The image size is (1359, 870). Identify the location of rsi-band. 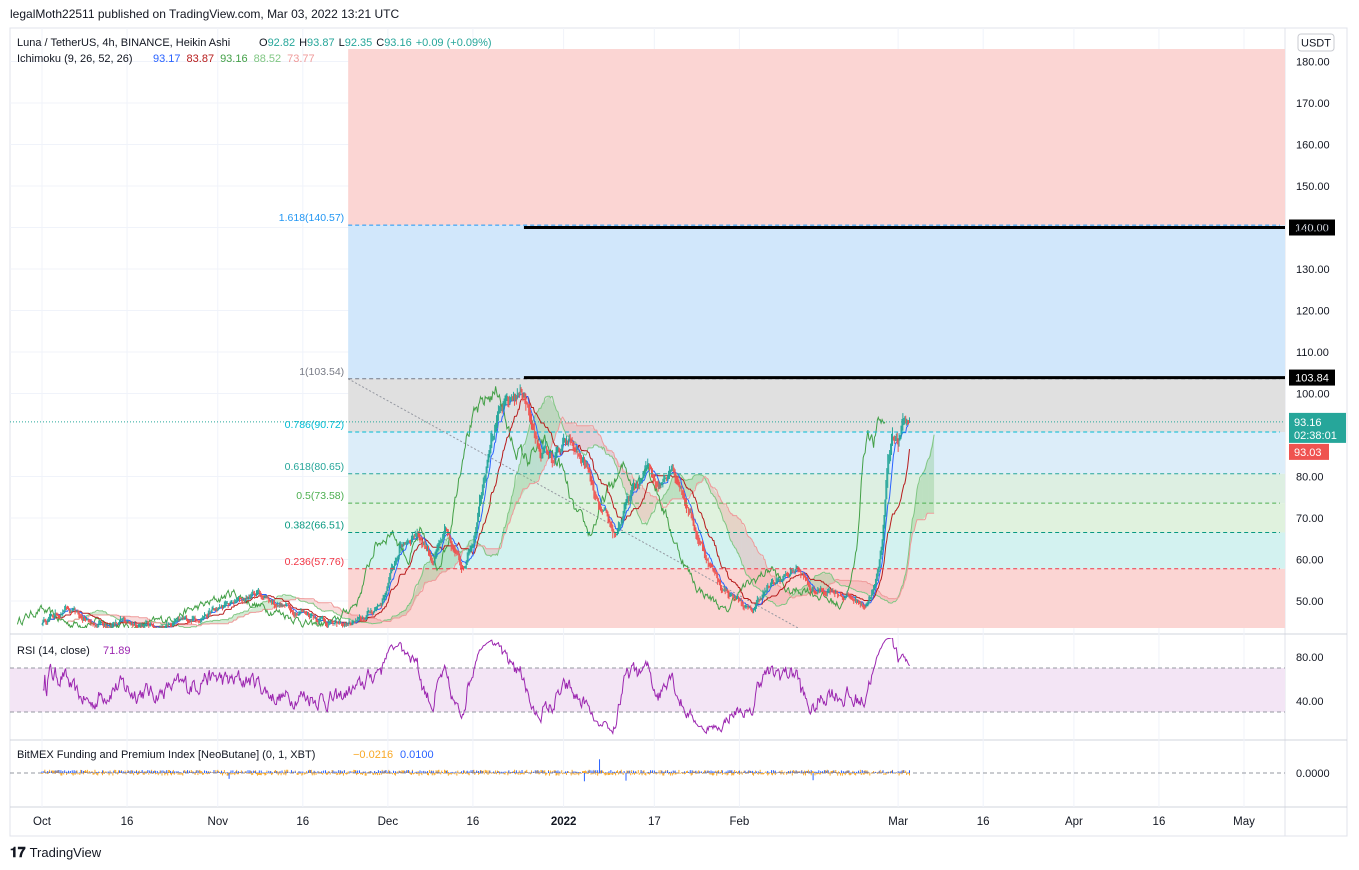
(647, 690).